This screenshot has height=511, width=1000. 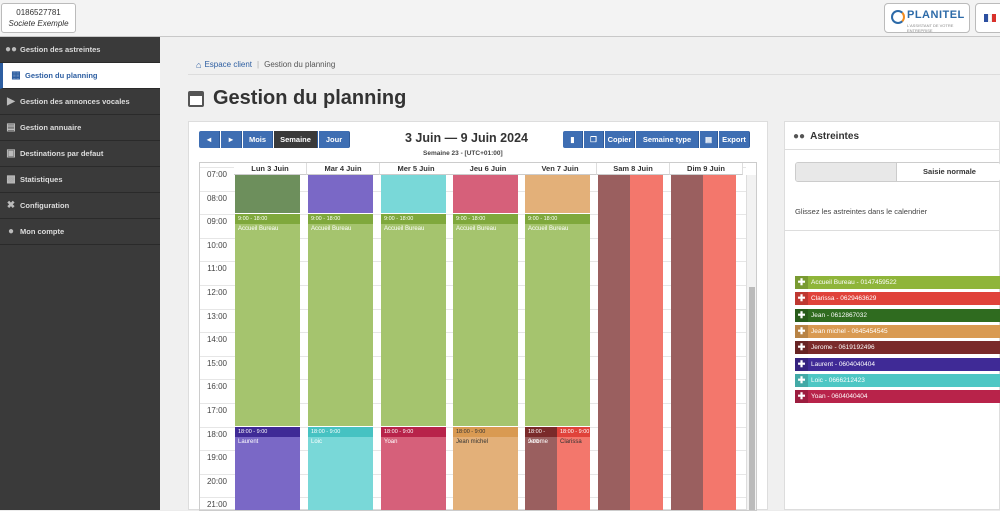 What do you see at coordinates (16, 75) in the screenshot?
I see `calendar-icon: ▦` at bounding box center [16, 75].